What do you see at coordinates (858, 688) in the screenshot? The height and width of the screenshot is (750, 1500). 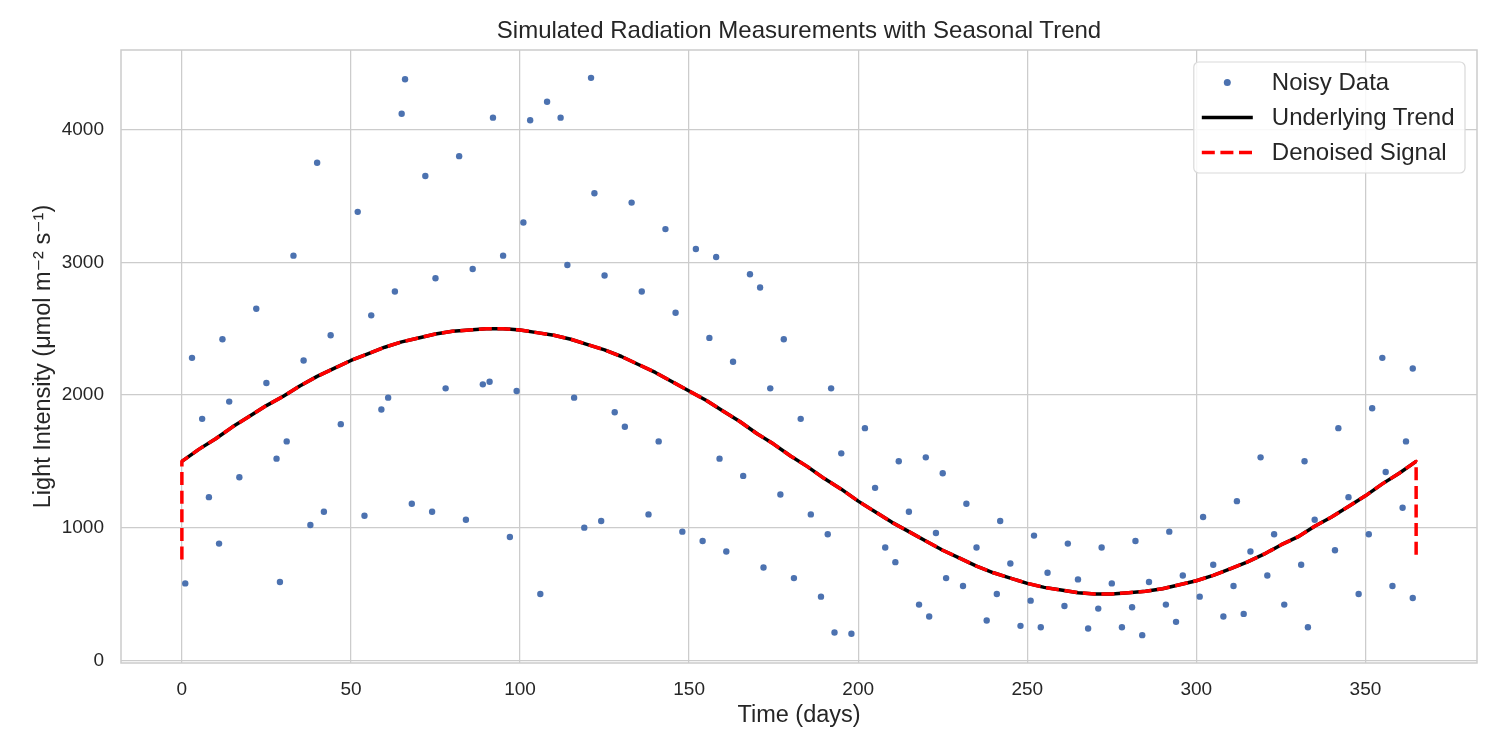 I see `x-tick-label: 200` at bounding box center [858, 688].